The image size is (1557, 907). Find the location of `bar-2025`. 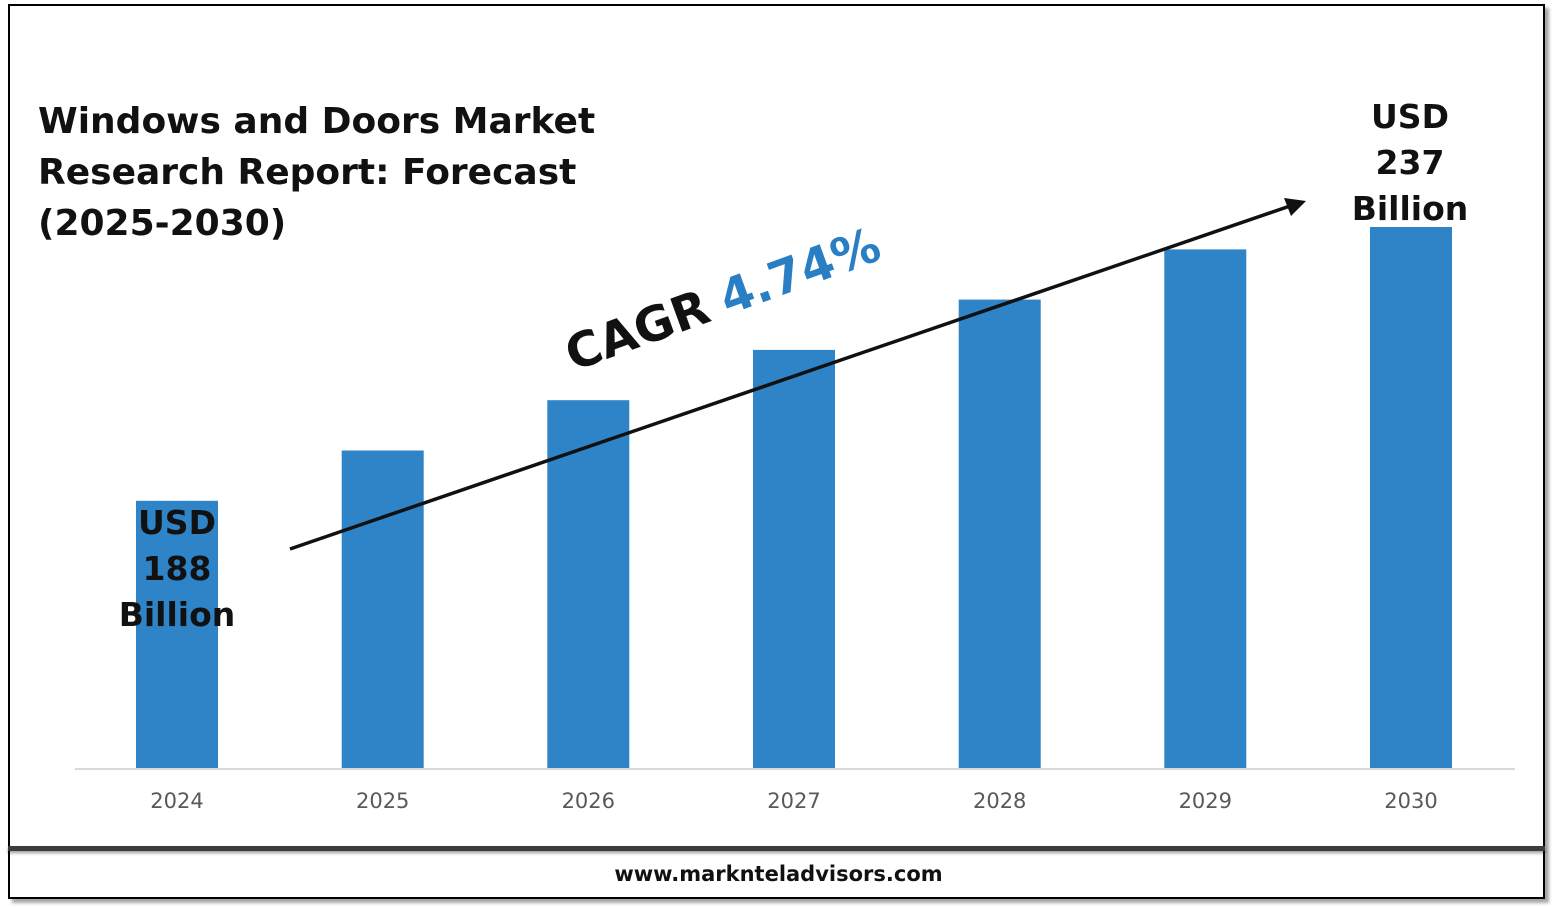

bar-2025 is located at coordinates (382, 609).